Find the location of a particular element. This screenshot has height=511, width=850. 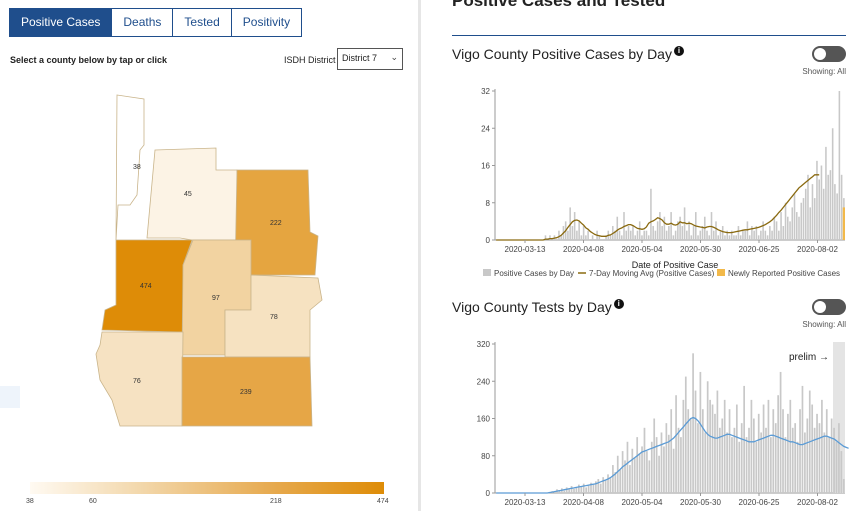

panel-divider is located at coordinates (419, 255).